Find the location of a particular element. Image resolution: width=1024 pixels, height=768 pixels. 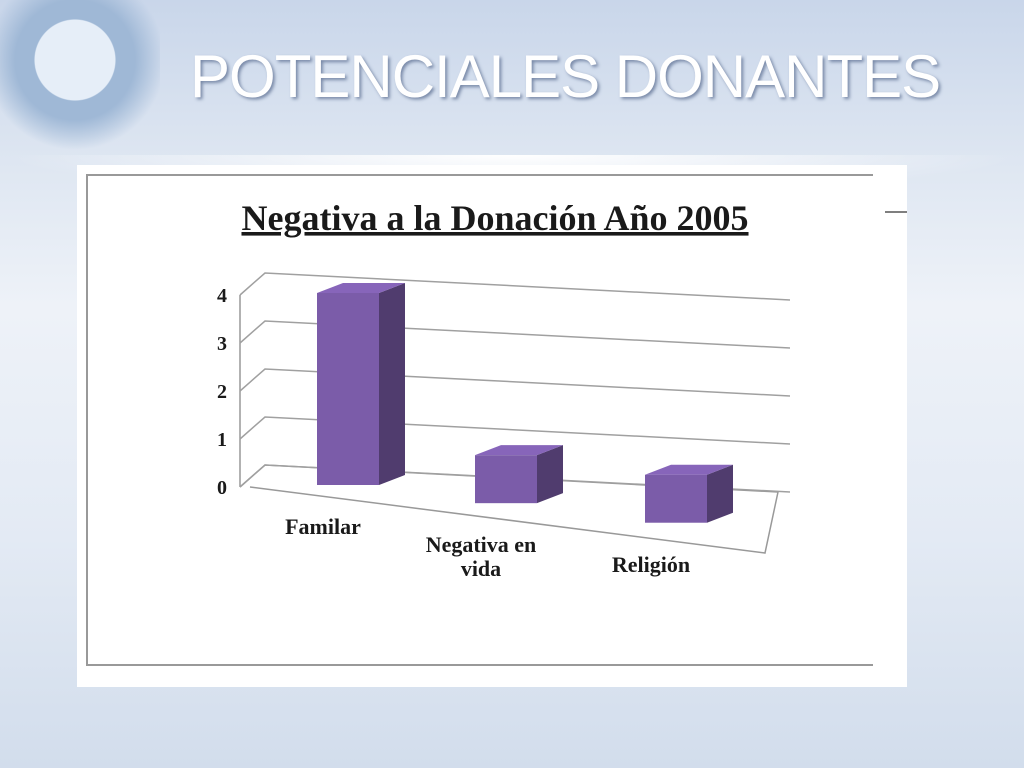

y-tick-label: 0 is located at coordinates (222, 488).